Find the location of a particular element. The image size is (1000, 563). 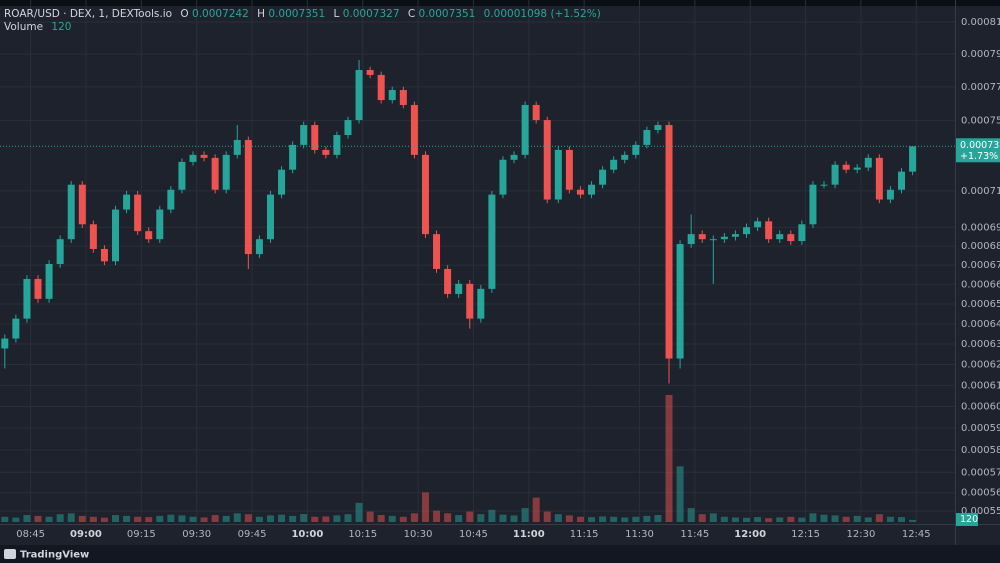

y-tick-label: 0.0007500 is located at coordinates (980, 121).